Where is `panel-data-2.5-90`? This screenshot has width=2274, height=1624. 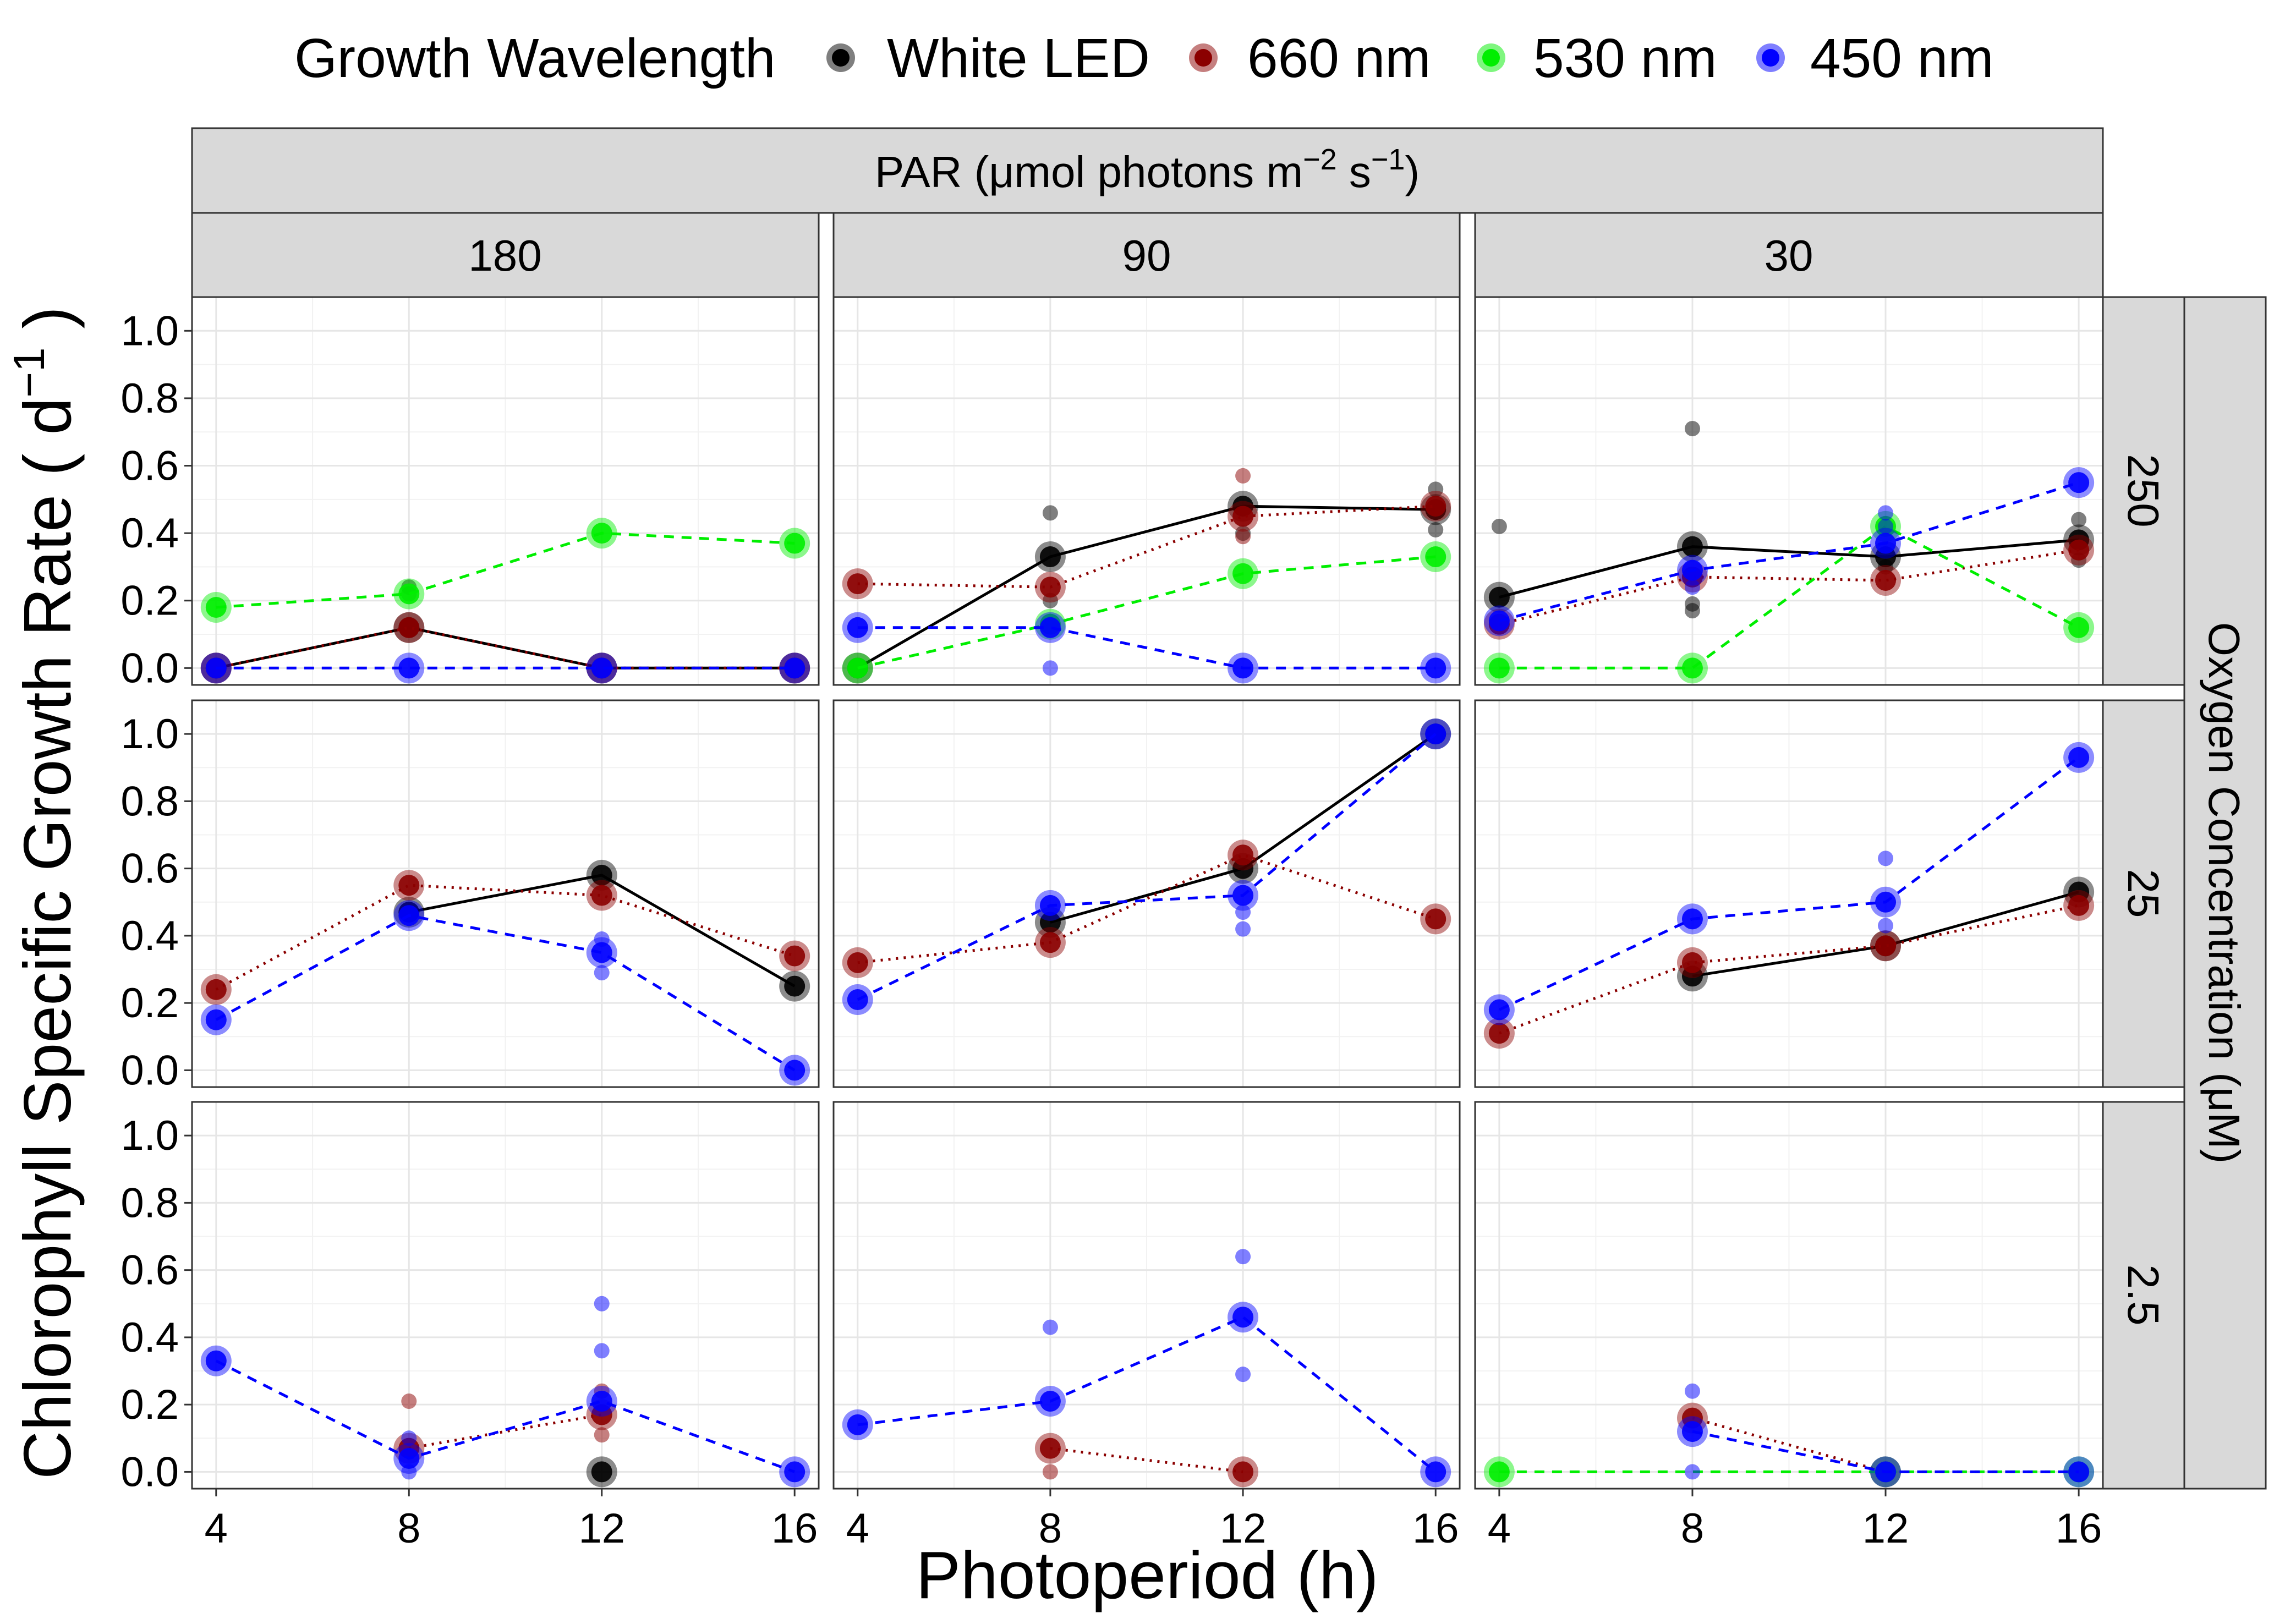
panel-data-2.5-90 is located at coordinates (1146, 1368).